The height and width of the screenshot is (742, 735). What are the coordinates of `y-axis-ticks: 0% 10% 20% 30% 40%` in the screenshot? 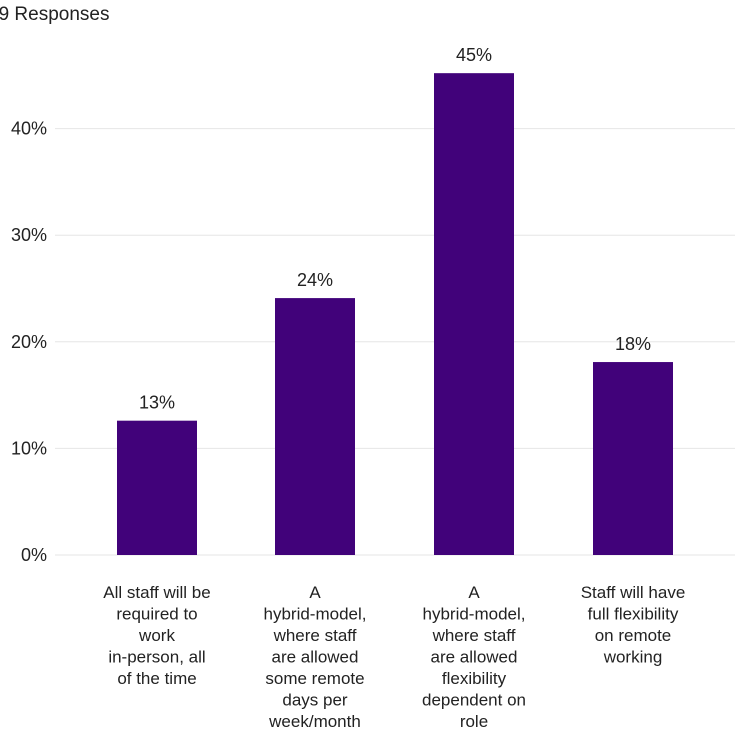 It's located at (29, 342).